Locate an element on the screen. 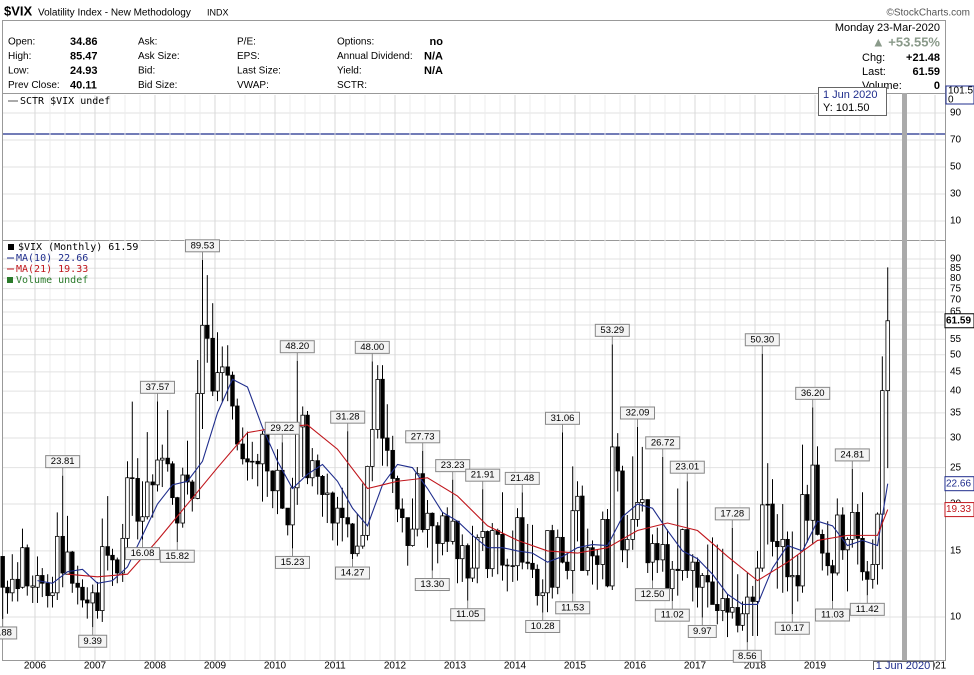 The width and height of the screenshot is (974, 675). quote-cell: SCTR: is located at coordinates (352, 85).